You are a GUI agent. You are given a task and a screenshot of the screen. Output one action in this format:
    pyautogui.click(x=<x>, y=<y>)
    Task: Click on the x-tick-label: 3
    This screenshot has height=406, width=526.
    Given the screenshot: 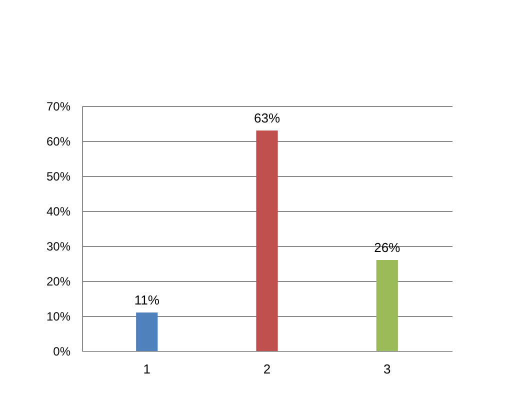 What is the action you would take?
    pyautogui.click(x=387, y=369)
    